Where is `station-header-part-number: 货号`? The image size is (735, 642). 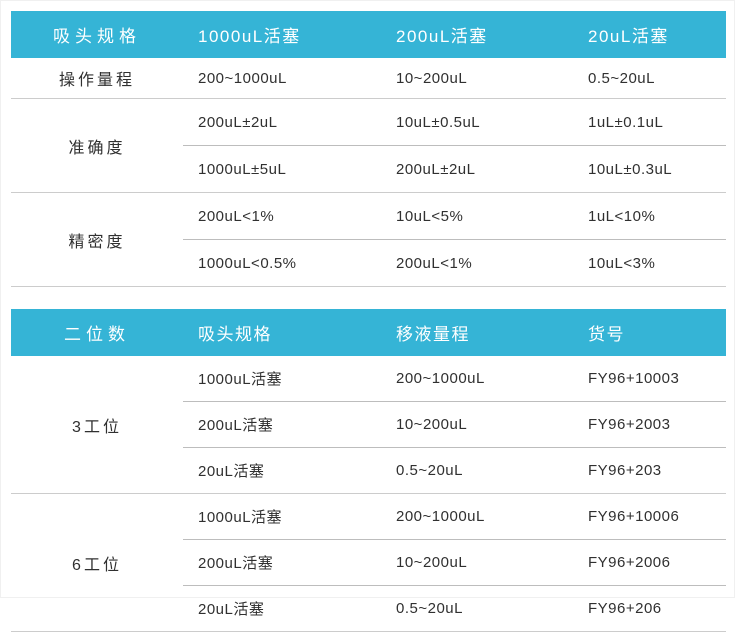
station-header-part-number: 货号 is located at coordinates (649, 332).